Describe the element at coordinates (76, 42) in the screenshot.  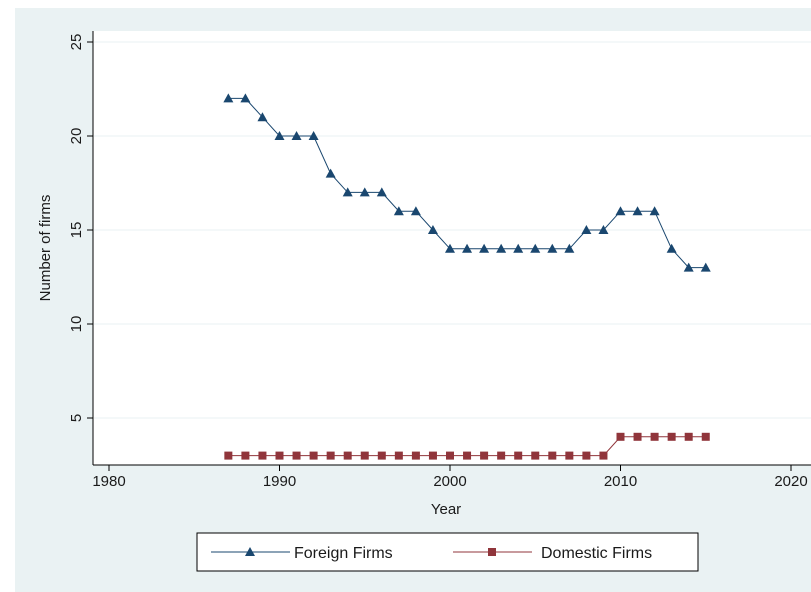
I see `y-tick-label: 25` at that location.